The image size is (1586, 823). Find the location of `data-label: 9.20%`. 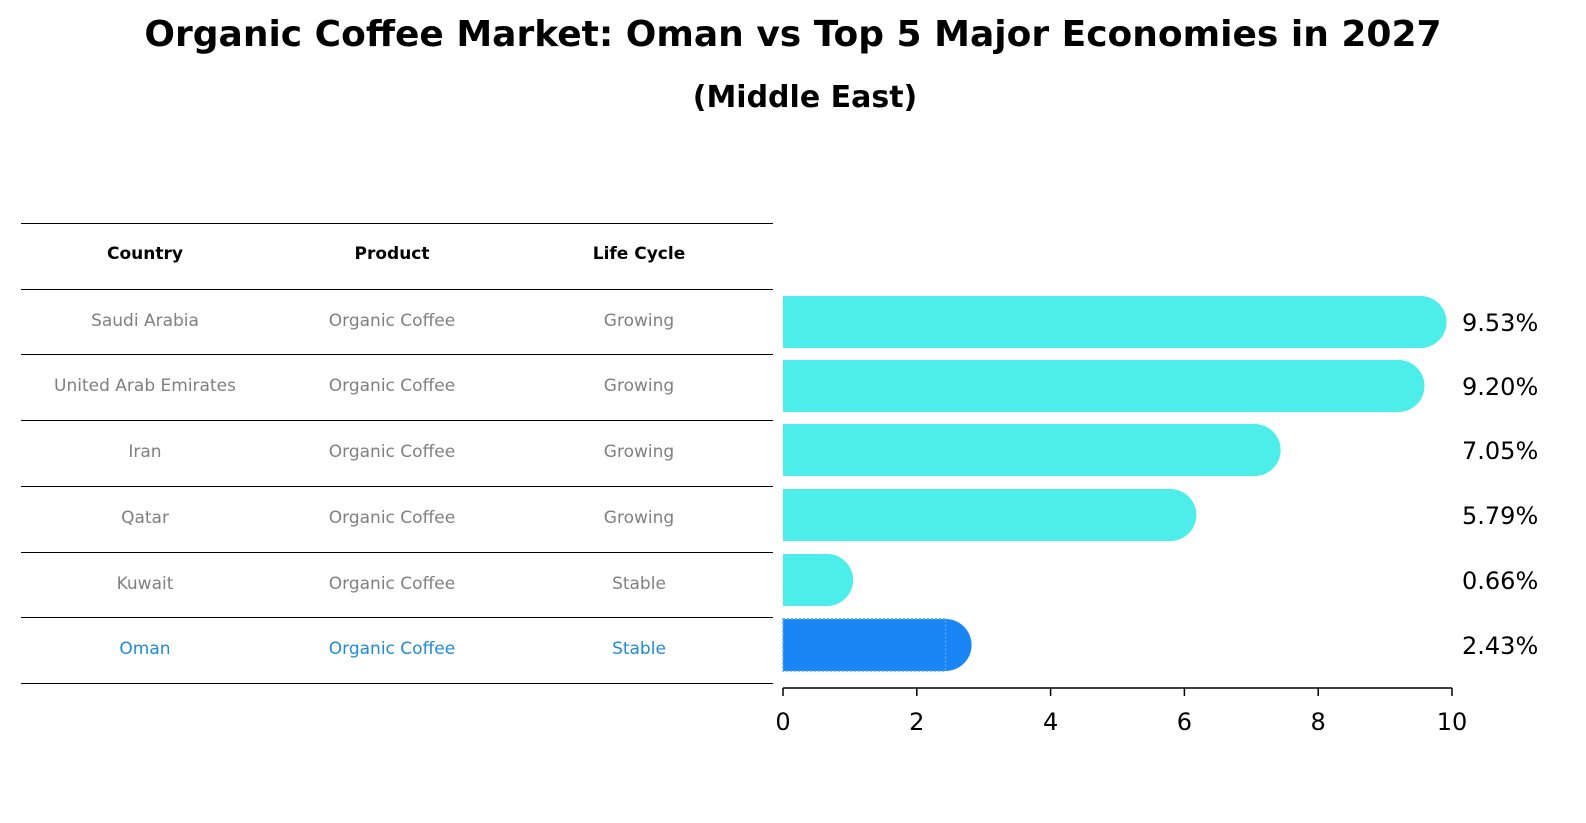

data-label: 9.20% is located at coordinates (1500, 387).